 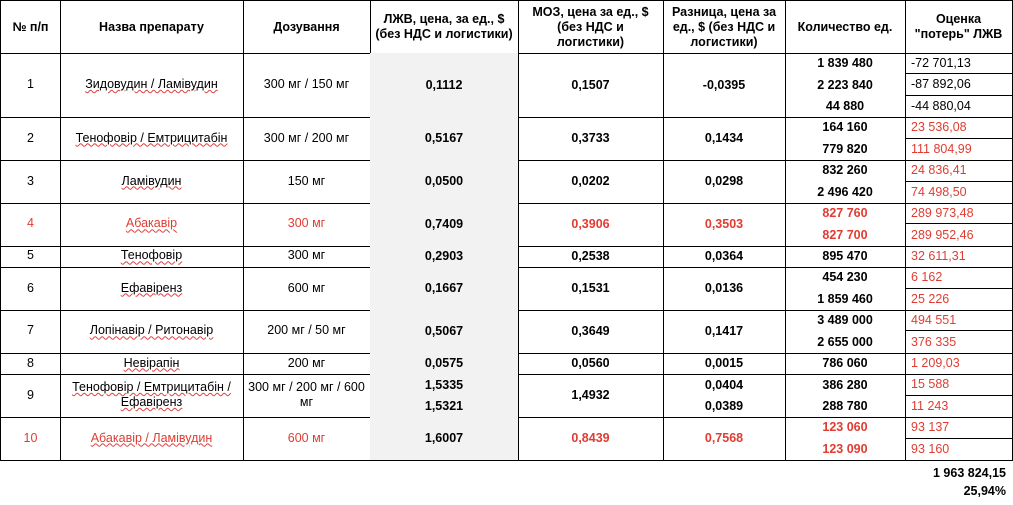 I want to click on cell: 0,8439, so click(x=591, y=439).